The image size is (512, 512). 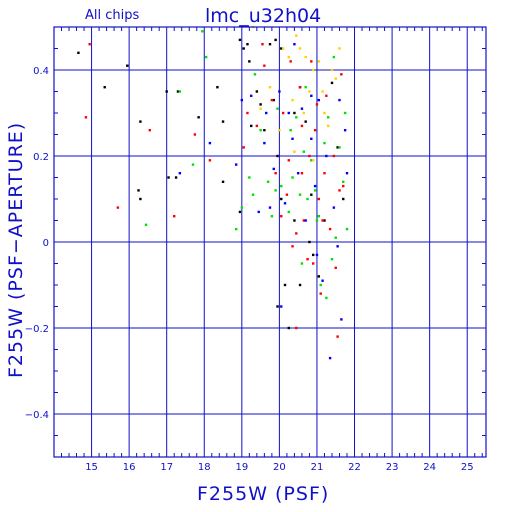 What do you see at coordinates (37, 415) in the screenshot?
I see `y-tick-label: −0.4` at bounding box center [37, 415].